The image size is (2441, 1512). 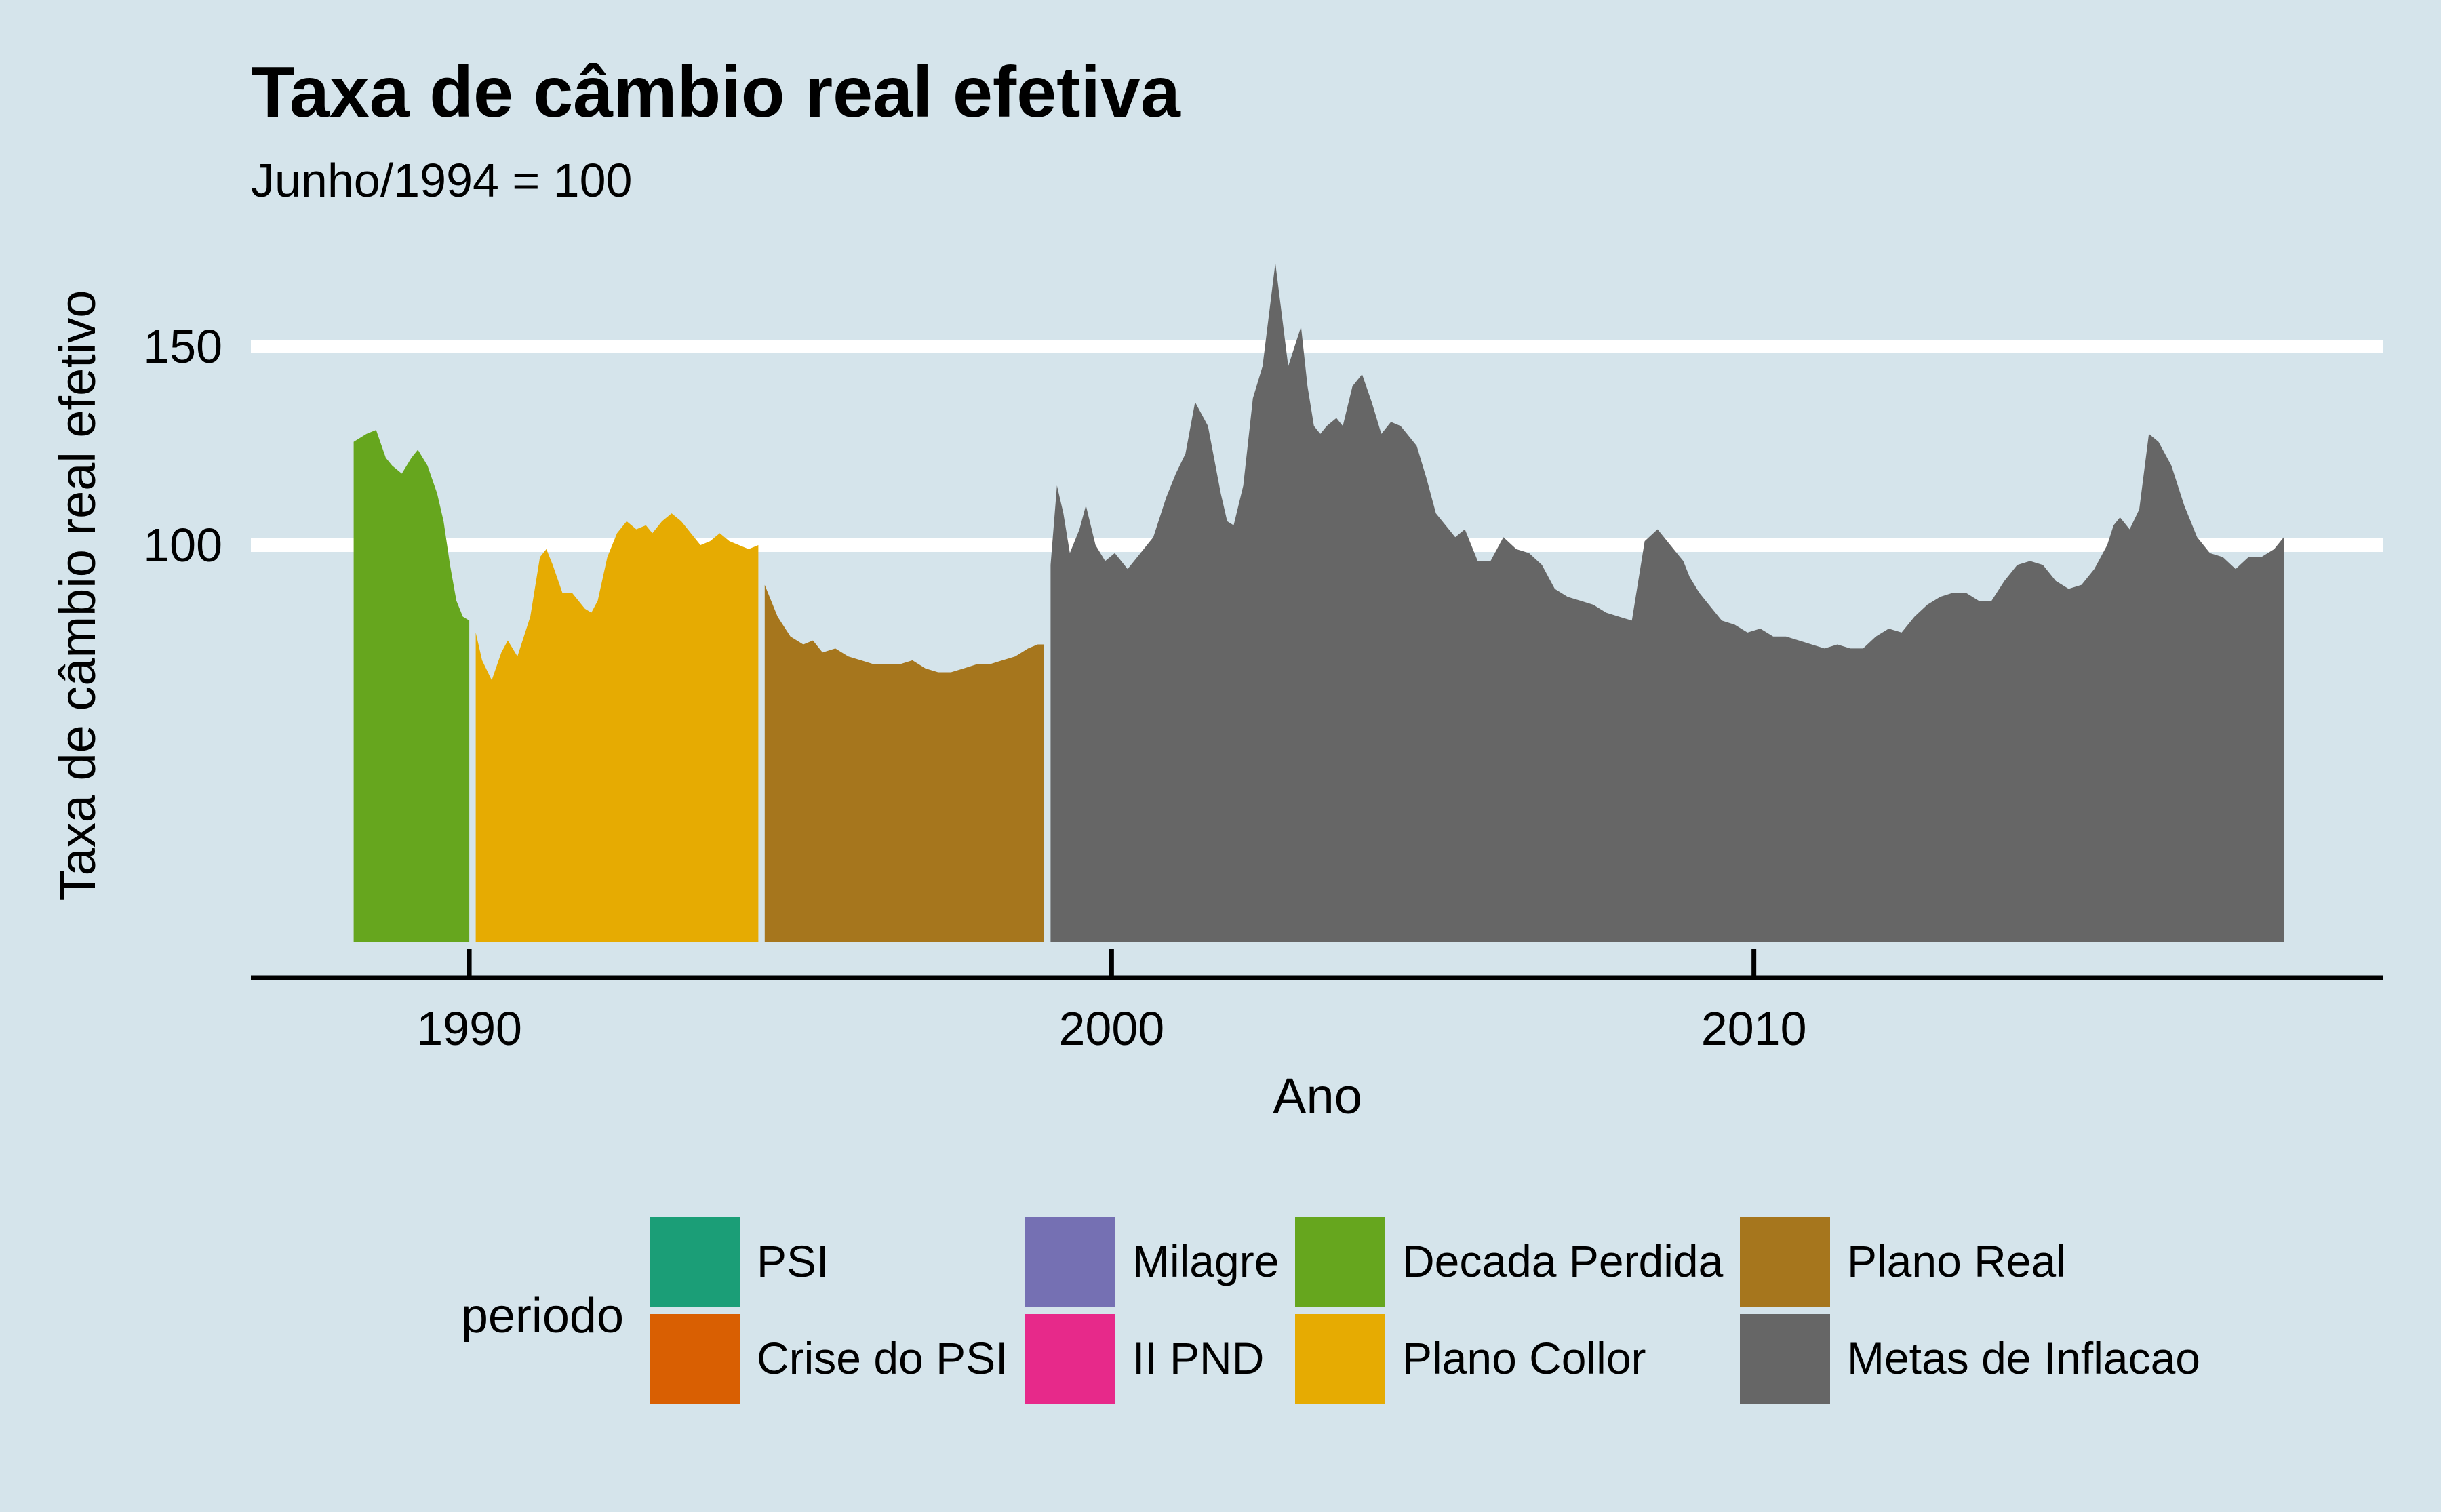 I want to click on x-axis-label: Ano, so click(x=1317, y=1096).